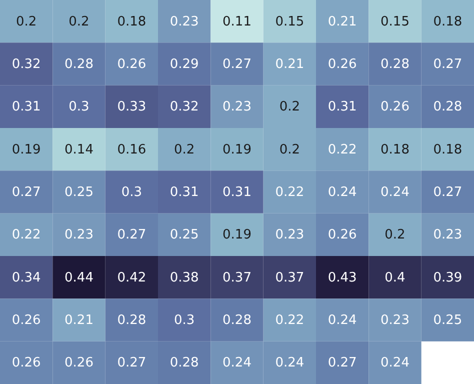  I want to click on data-label: 0.44, so click(79, 278).